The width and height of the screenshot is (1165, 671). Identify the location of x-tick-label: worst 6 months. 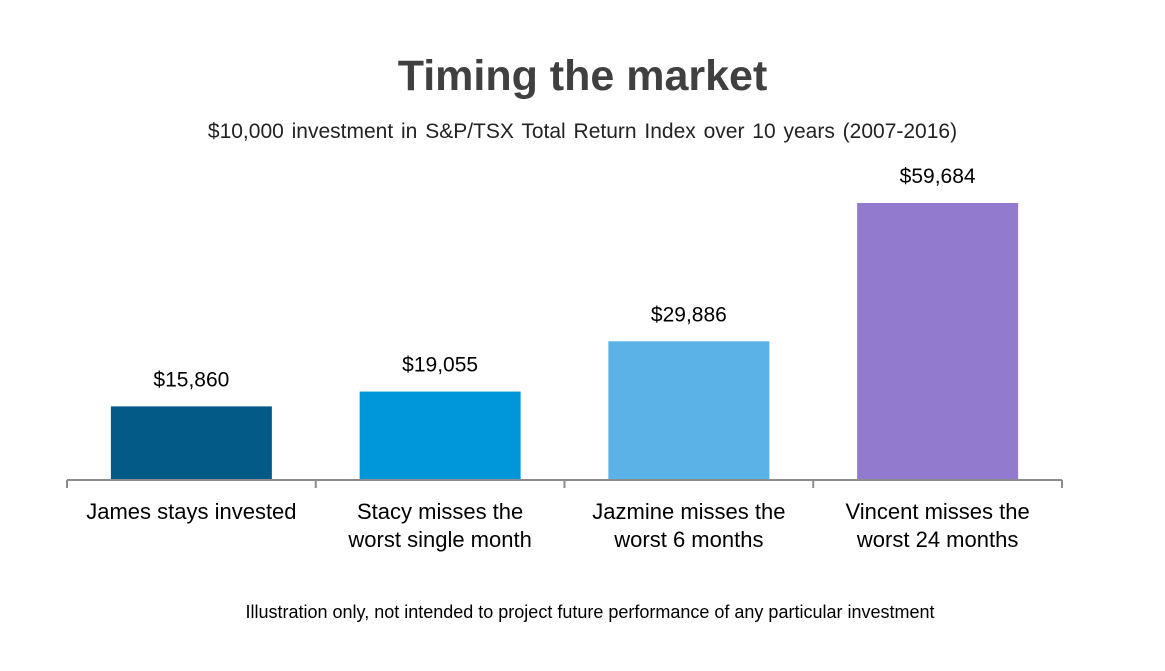
(688, 539).